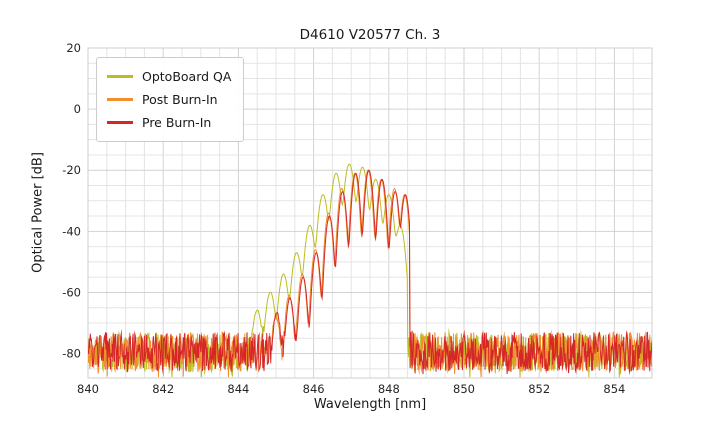 Image resolution: width=720 pixels, height=432 pixels. Describe the element at coordinates (370, 35) in the screenshot. I see `chart-title: D4610 V20577 Ch. 3` at that location.